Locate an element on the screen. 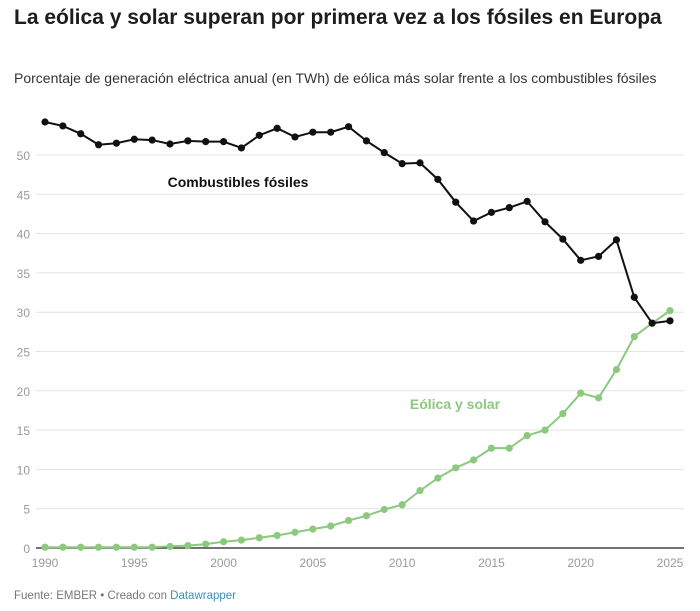  series-label-wind-solar: Eólica y solar is located at coordinates (455, 404).